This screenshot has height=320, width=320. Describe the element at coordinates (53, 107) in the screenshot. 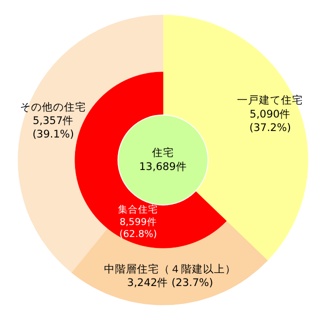

I see `slice-label: その他の住宅` at that location.